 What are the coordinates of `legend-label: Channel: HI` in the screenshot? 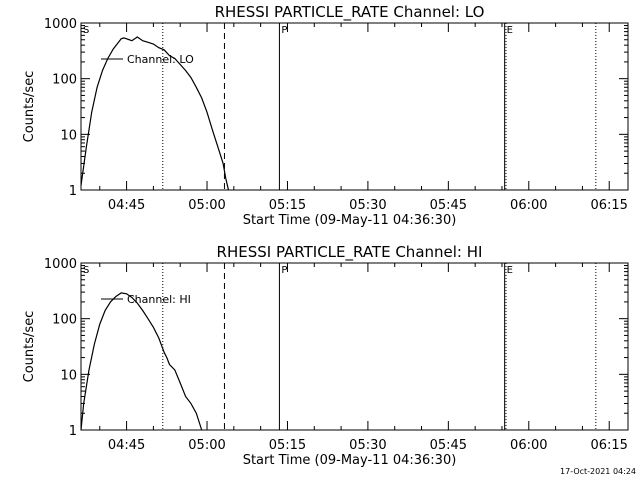 It's located at (159, 299).